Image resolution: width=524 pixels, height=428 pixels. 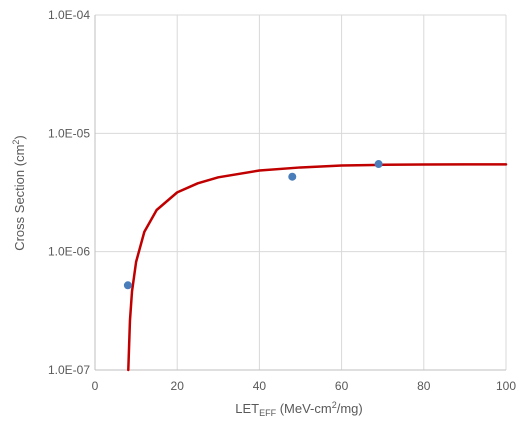 What do you see at coordinates (334, 405) in the screenshot?
I see `x-axis-title-units-superscript: 2` at bounding box center [334, 405].